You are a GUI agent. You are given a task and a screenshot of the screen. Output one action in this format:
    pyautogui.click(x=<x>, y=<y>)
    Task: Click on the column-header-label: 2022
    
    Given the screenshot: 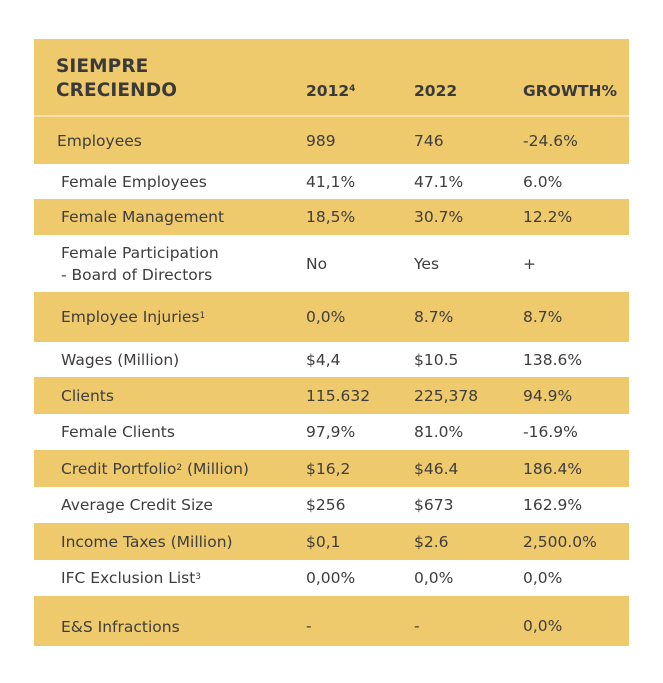 What is the action you would take?
    pyautogui.click(x=436, y=91)
    